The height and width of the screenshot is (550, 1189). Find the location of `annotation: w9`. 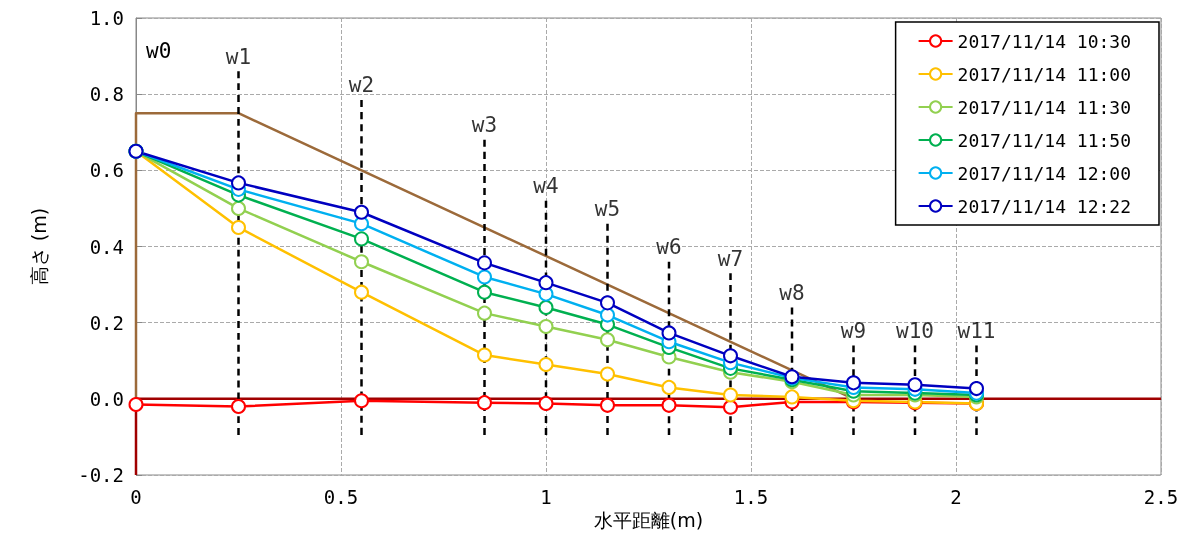

annotation: w9 is located at coordinates (853, 331).